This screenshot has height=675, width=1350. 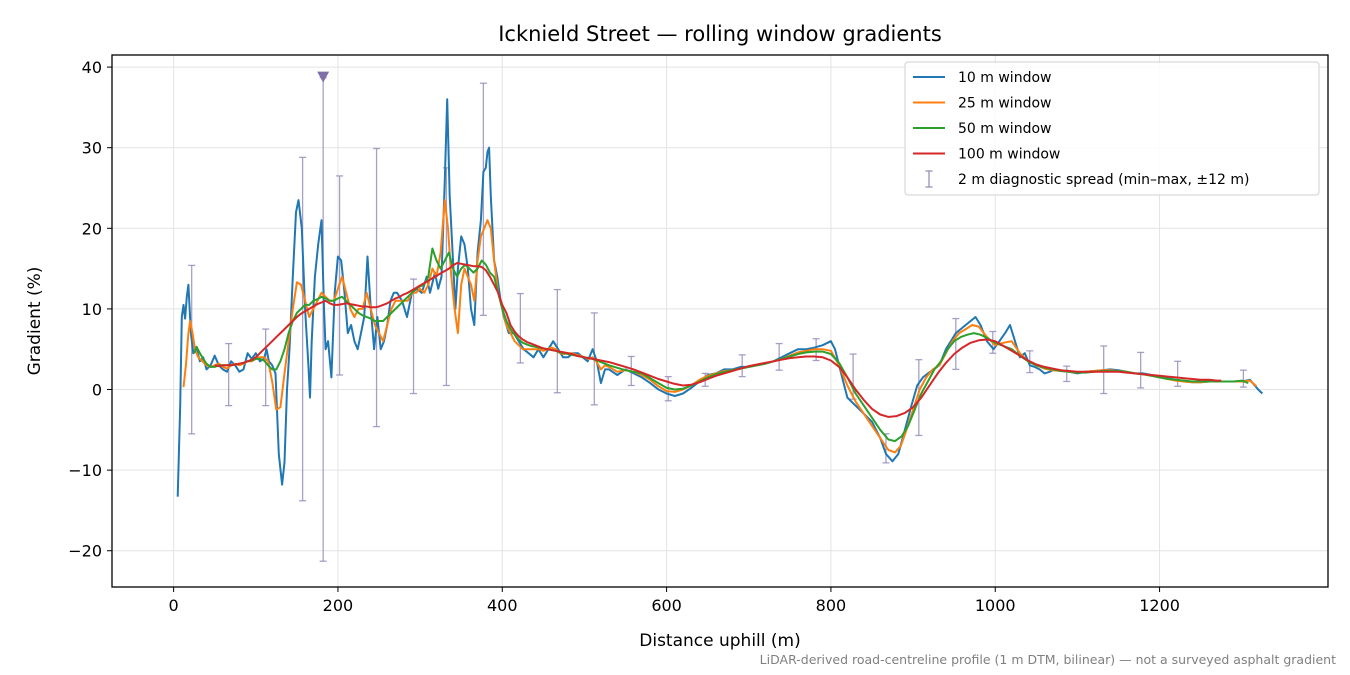 I want to click on clipped-range-marker, so click(x=323, y=77).